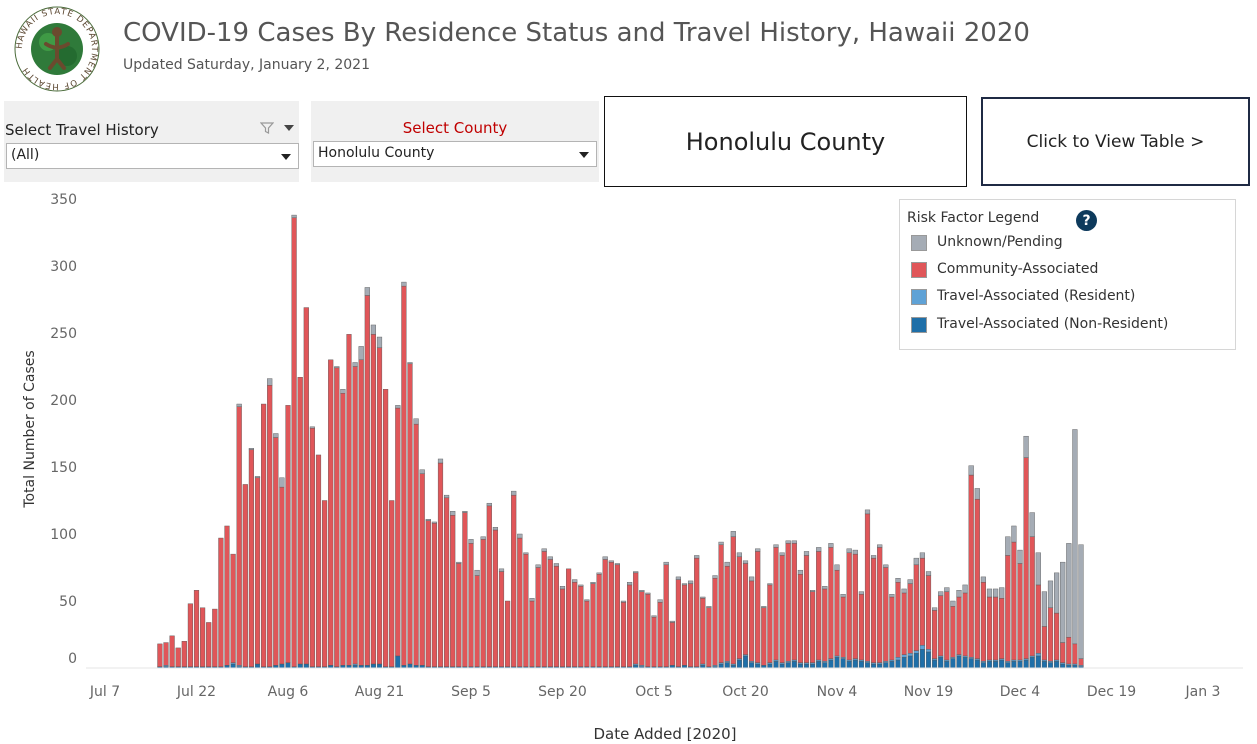  Describe the element at coordinates (152, 156) in the screenshot. I see `travel-history-select: (All)` at that location.